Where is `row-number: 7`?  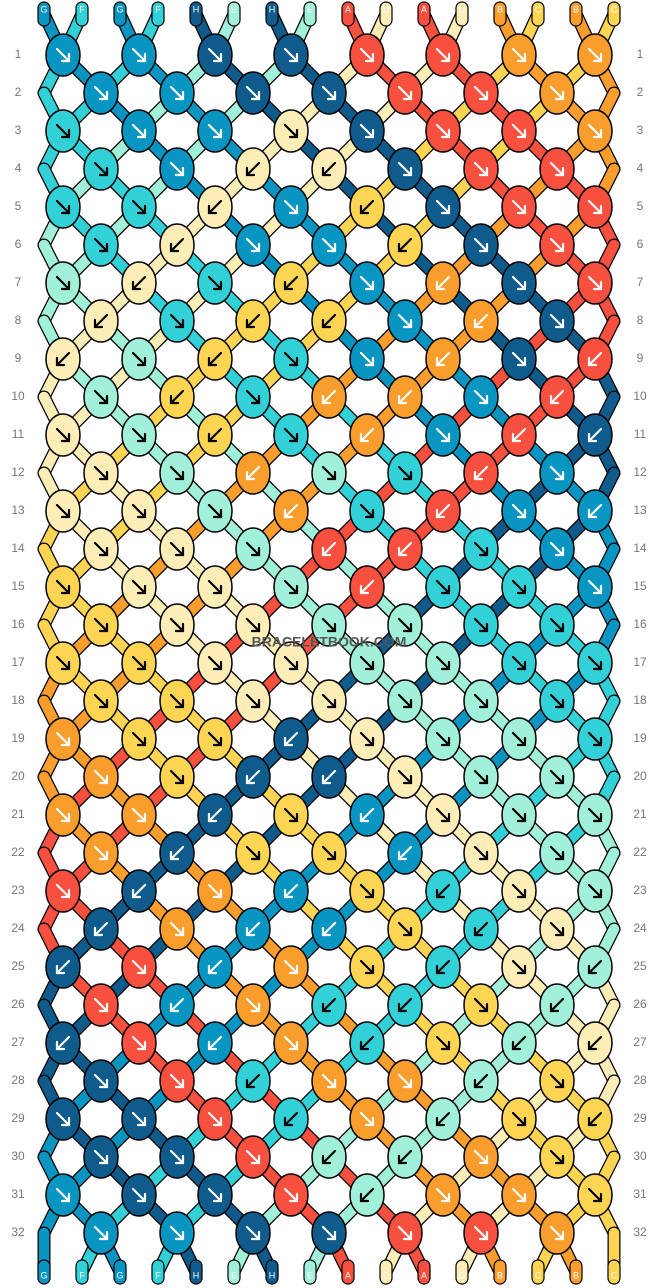 row-number: 7 is located at coordinates (18, 282).